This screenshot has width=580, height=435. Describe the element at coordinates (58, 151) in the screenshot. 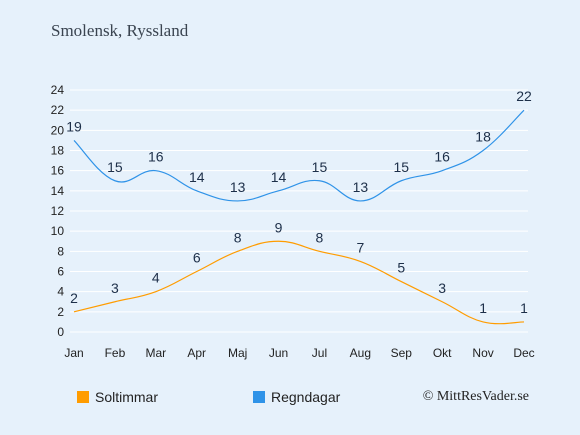

I see `y-tick-label: 18` at that location.